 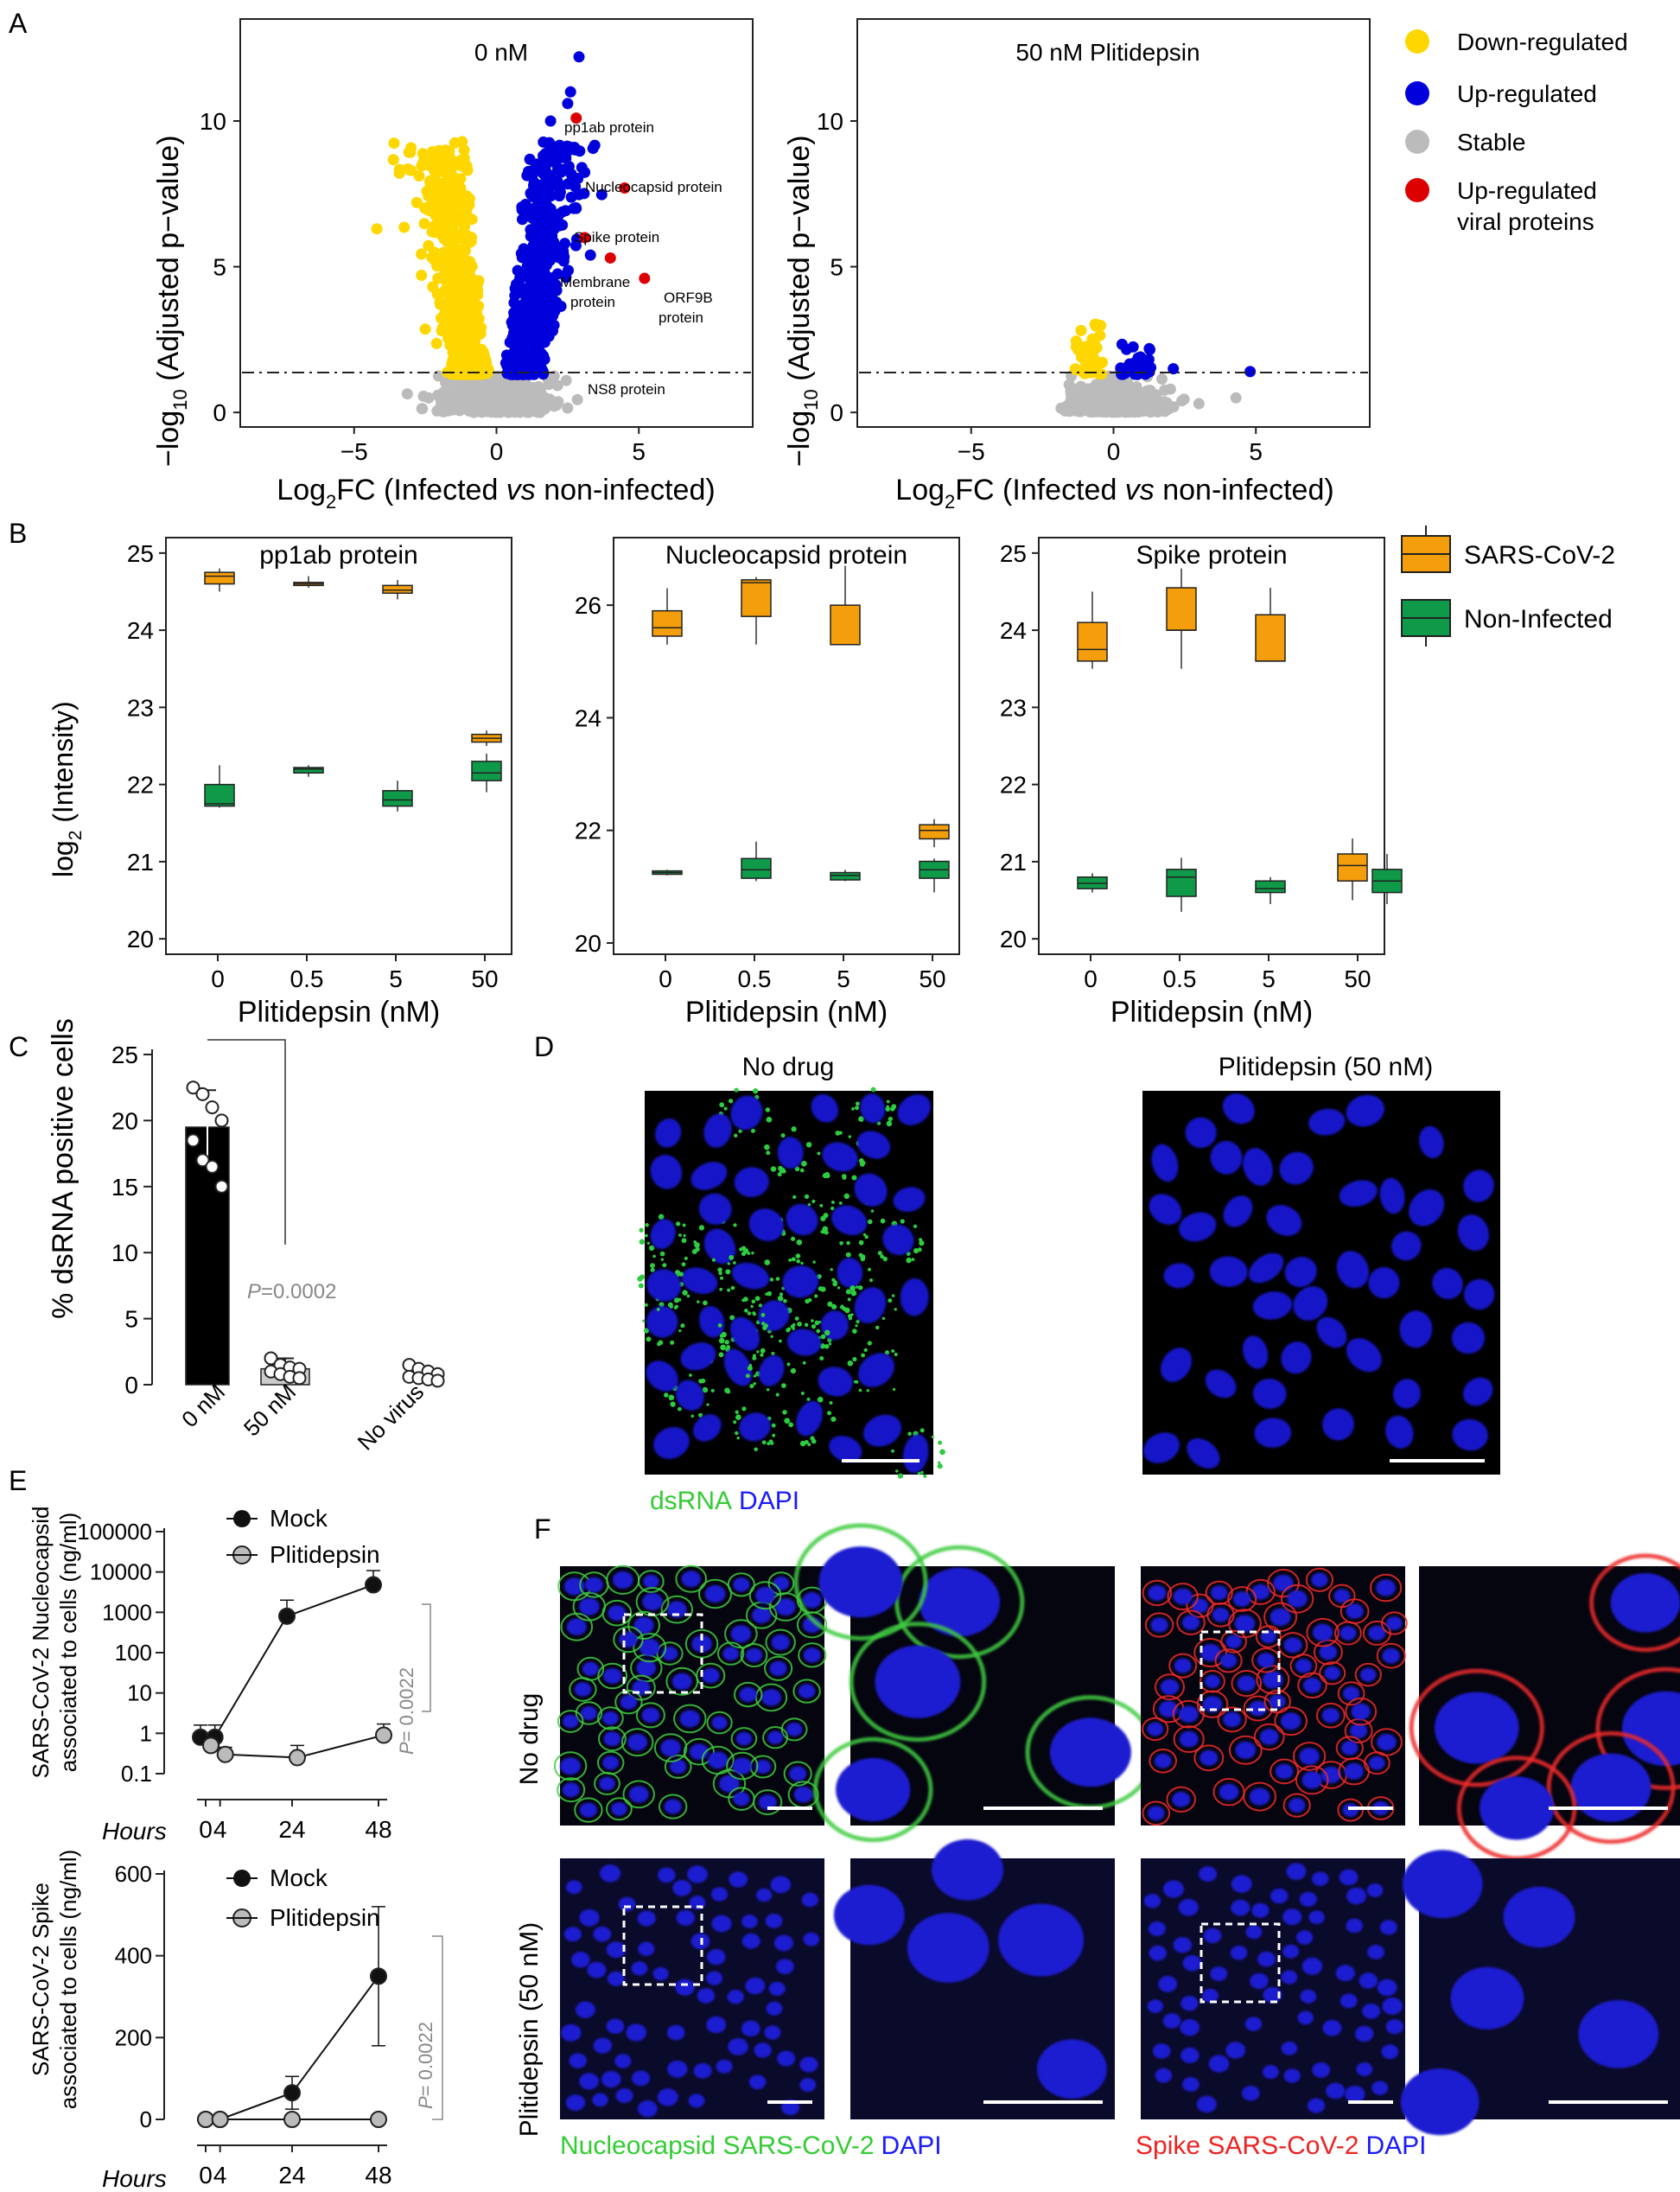 What do you see at coordinates (18, 1480) in the screenshot?
I see `panel-letter-e: E` at bounding box center [18, 1480].